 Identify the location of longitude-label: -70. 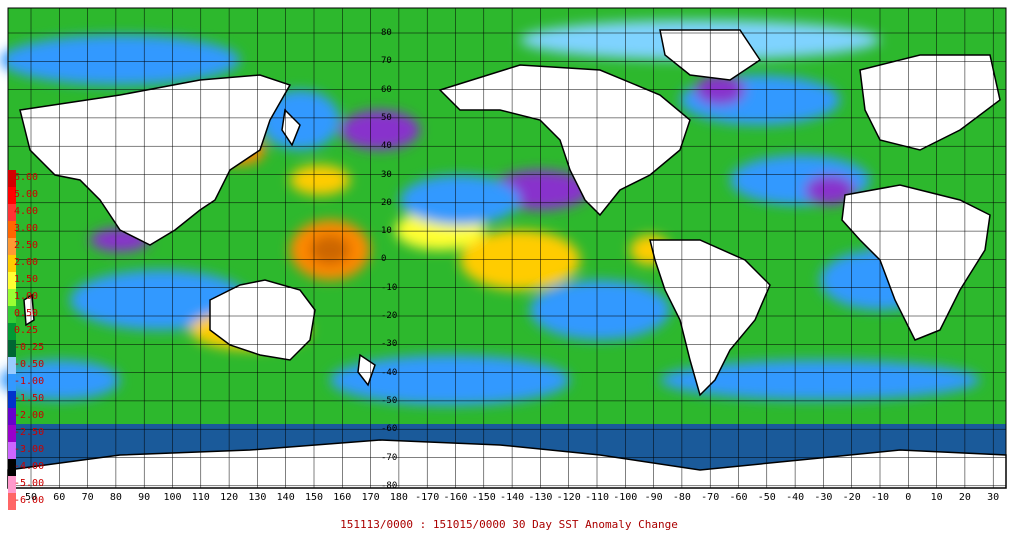
(710, 497).